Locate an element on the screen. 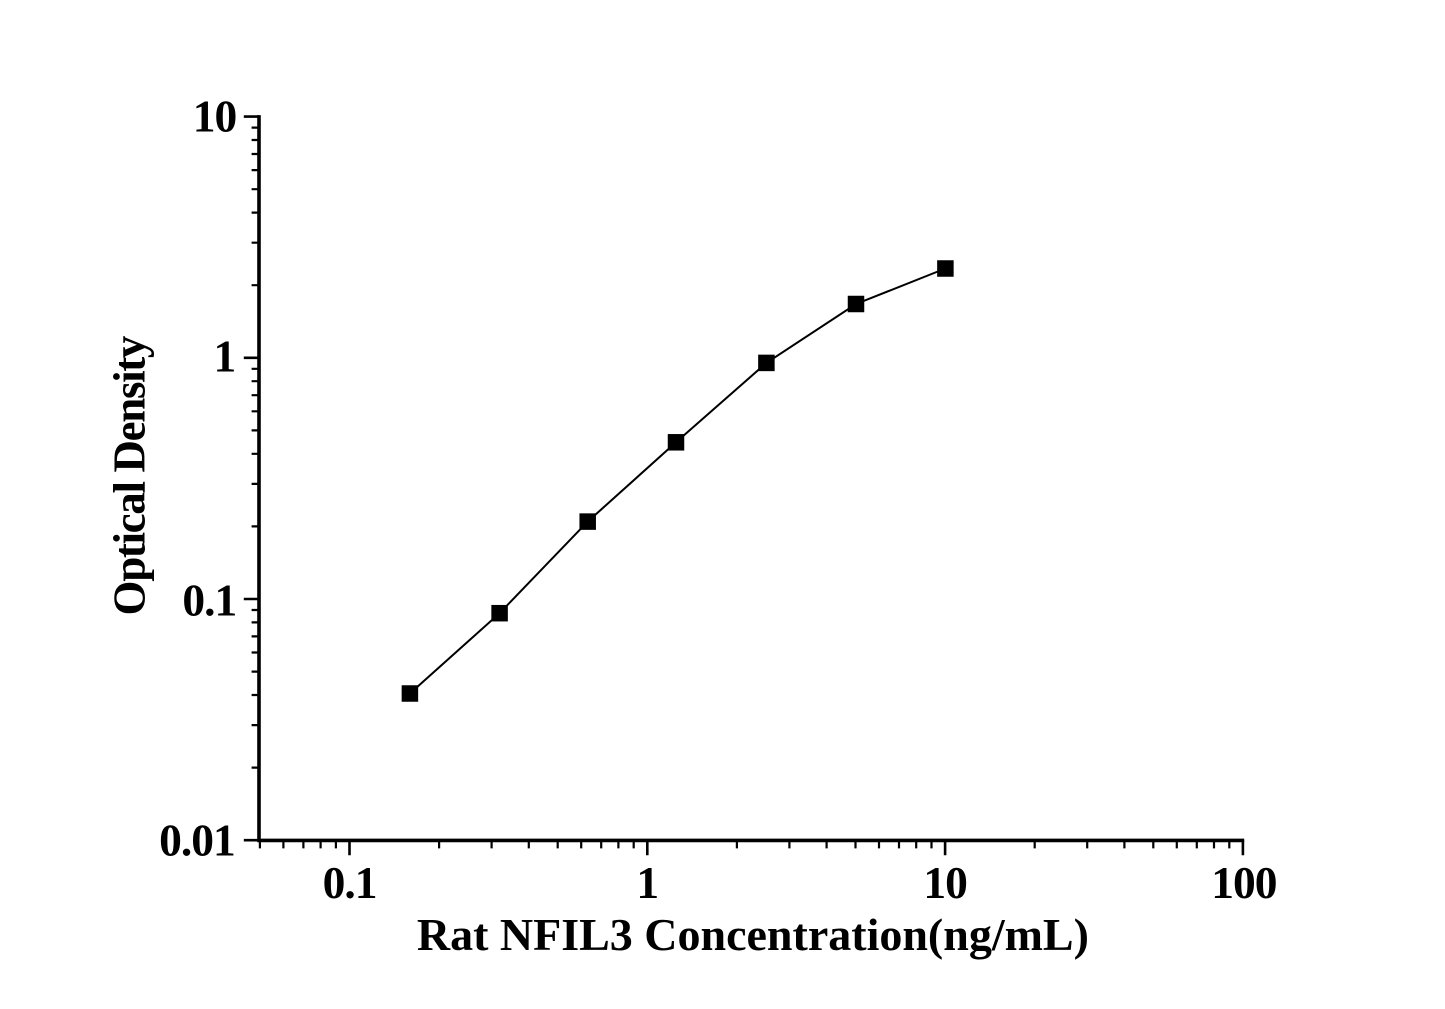 The image size is (1445, 1009). svg-text: 100 is located at coordinates (1244, 882).